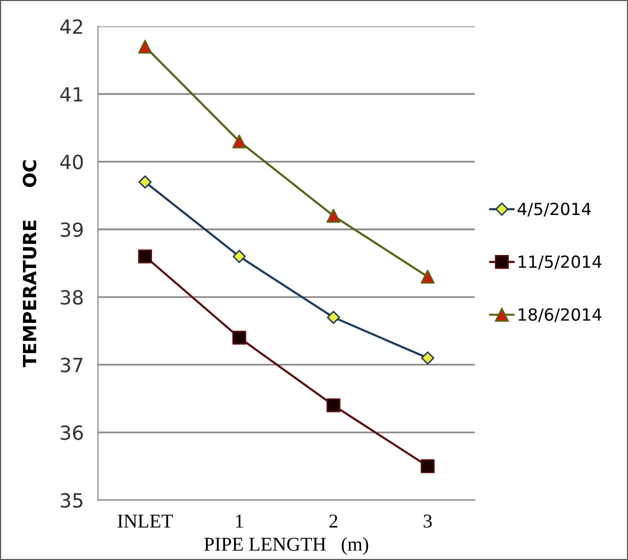  Describe the element at coordinates (71, 26) in the screenshot. I see `y-tick-label: 42` at that location.